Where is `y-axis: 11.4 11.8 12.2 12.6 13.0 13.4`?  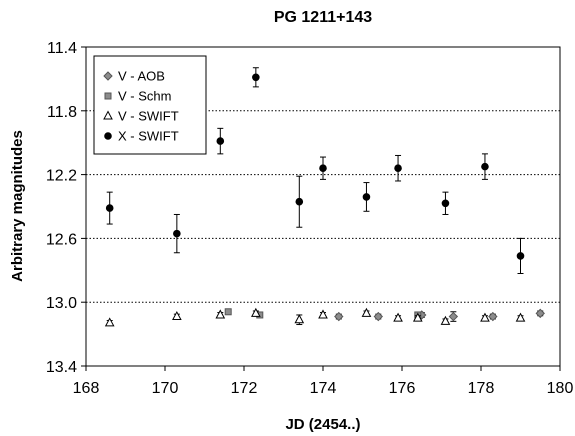
y-axis: 11.4 11.8 12.2 12.6 13.0 13.4 is located at coordinates (66, 208).